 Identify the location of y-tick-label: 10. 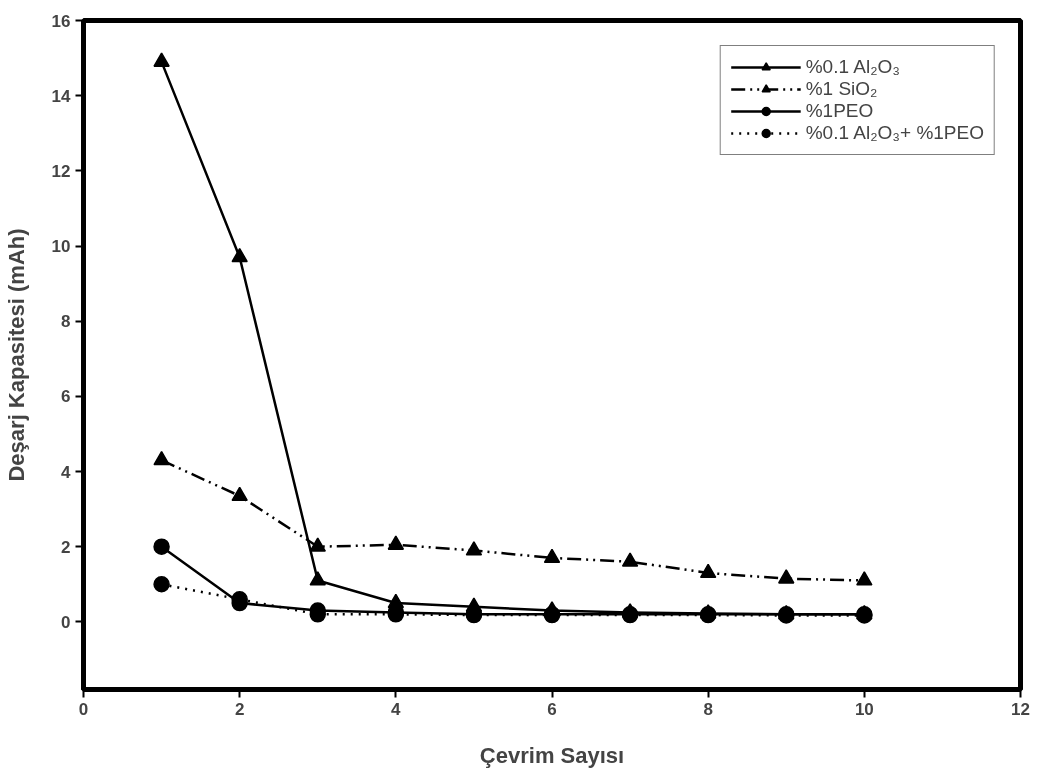
(61, 247).